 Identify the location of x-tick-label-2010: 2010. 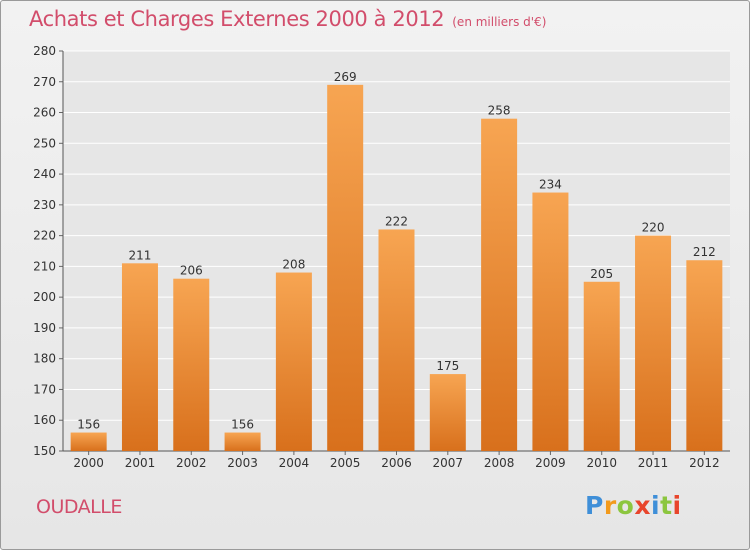
(601, 463).